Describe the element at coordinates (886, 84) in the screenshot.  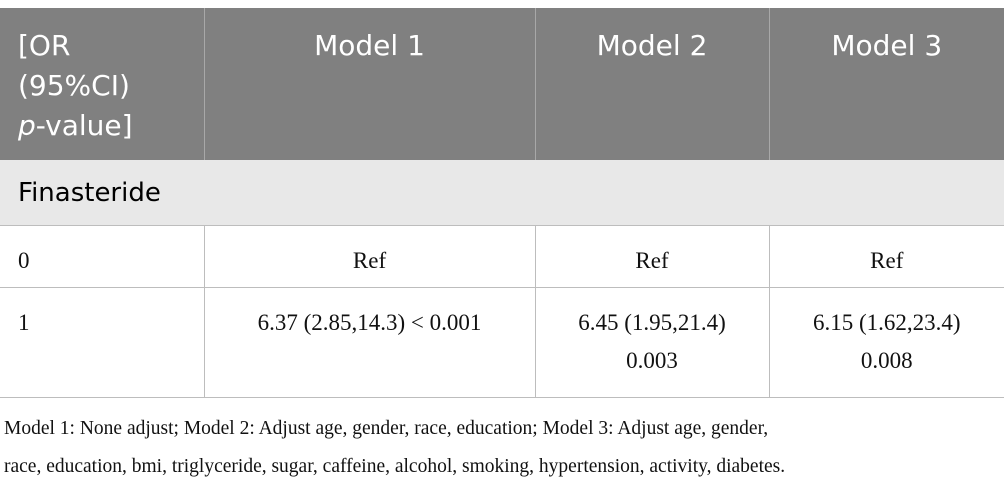
I see `header-cell: Model 3` at that location.